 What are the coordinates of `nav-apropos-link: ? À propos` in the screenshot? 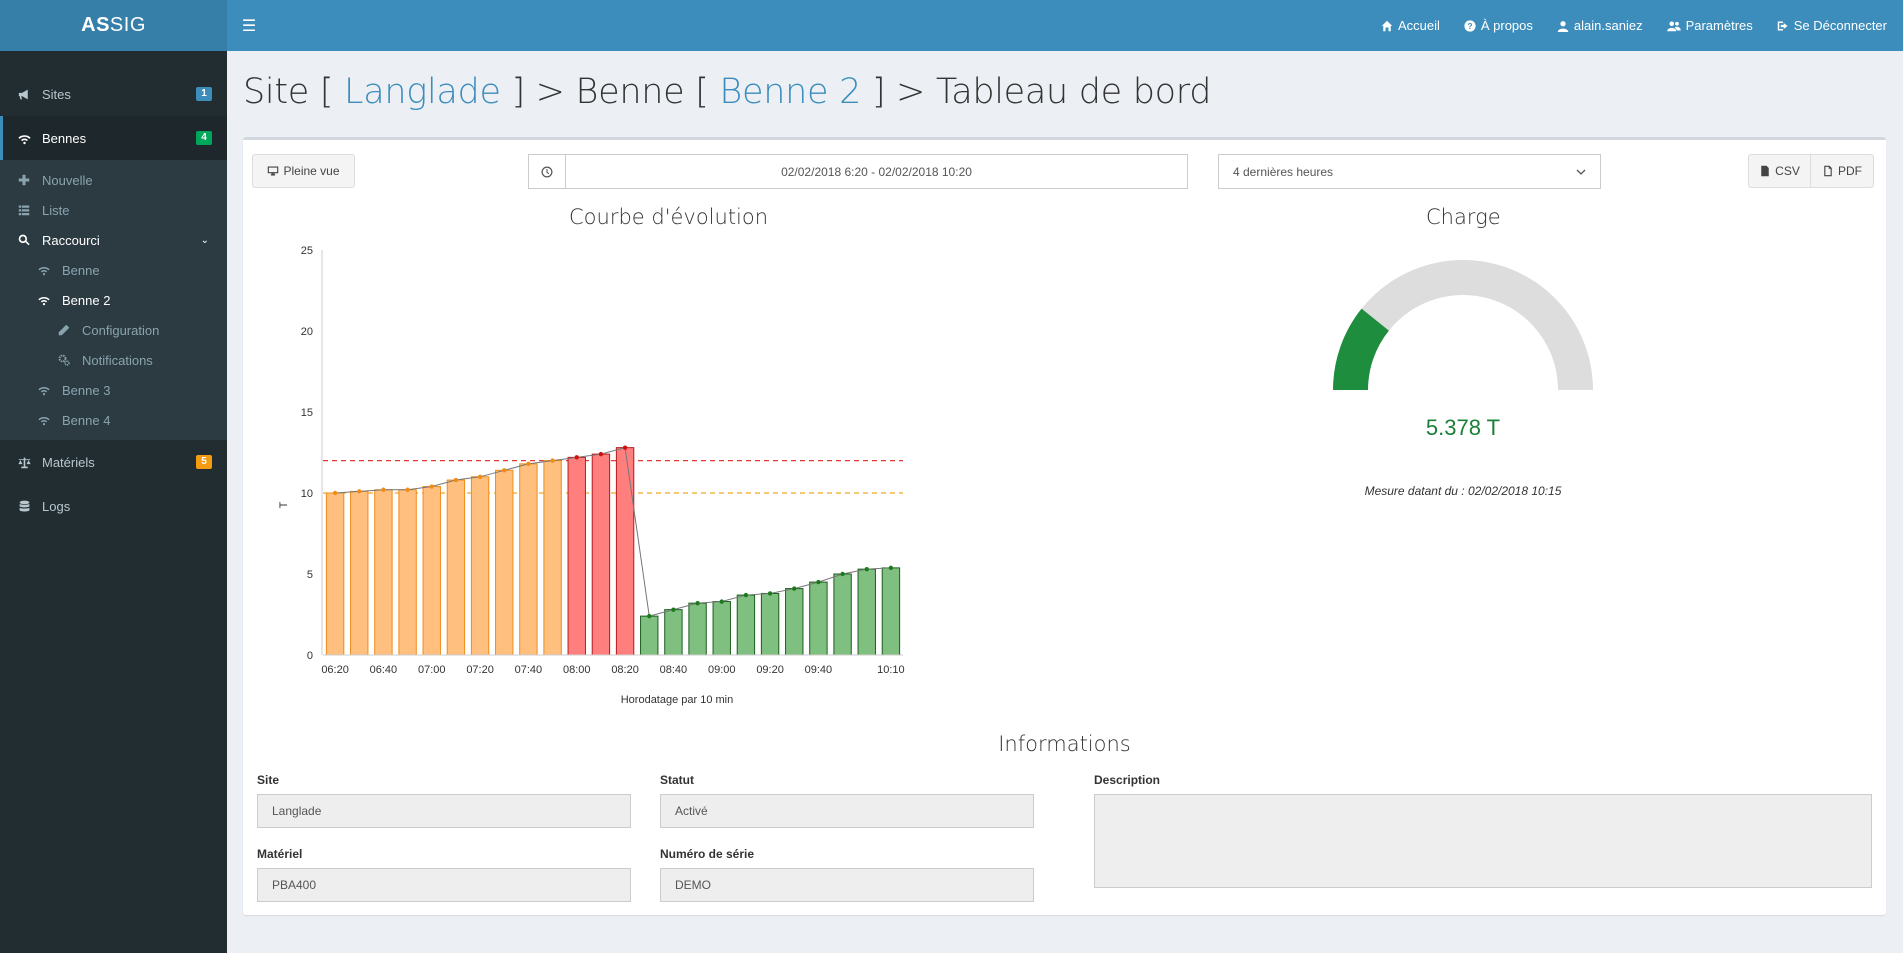 It's located at (1498, 25).